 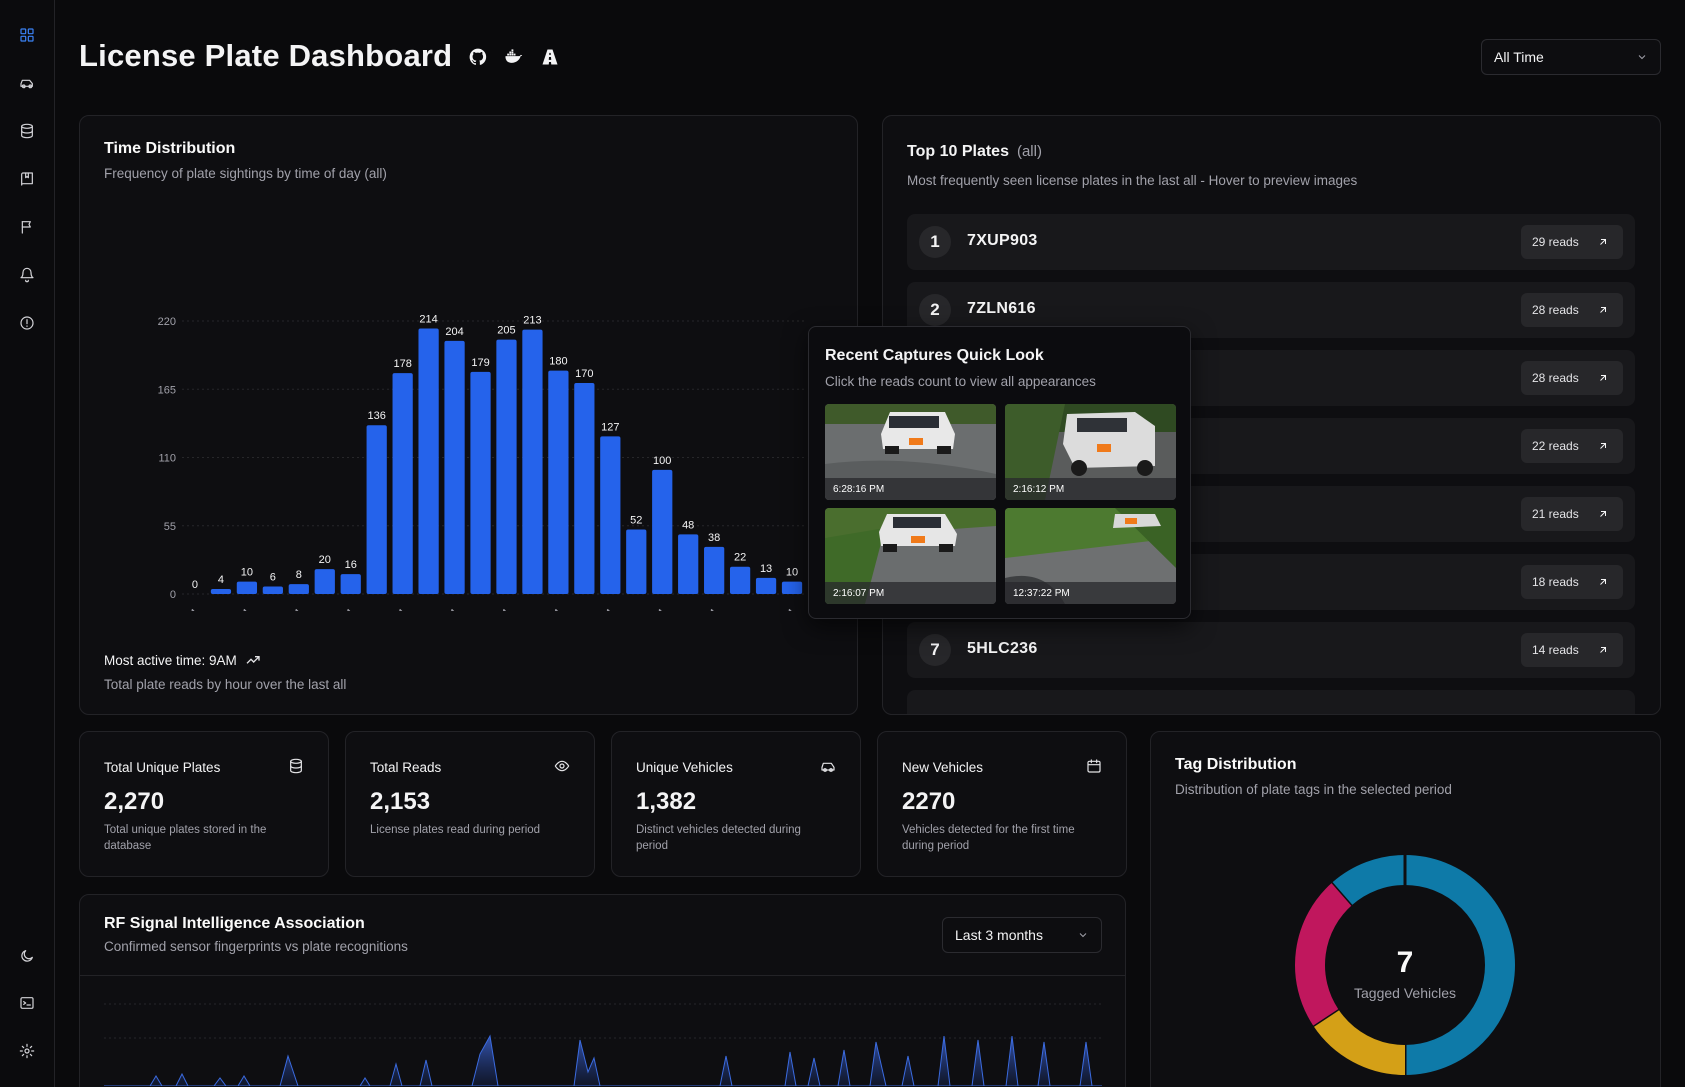 I want to click on bar-value-label: 180, so click(x=558, y=362).